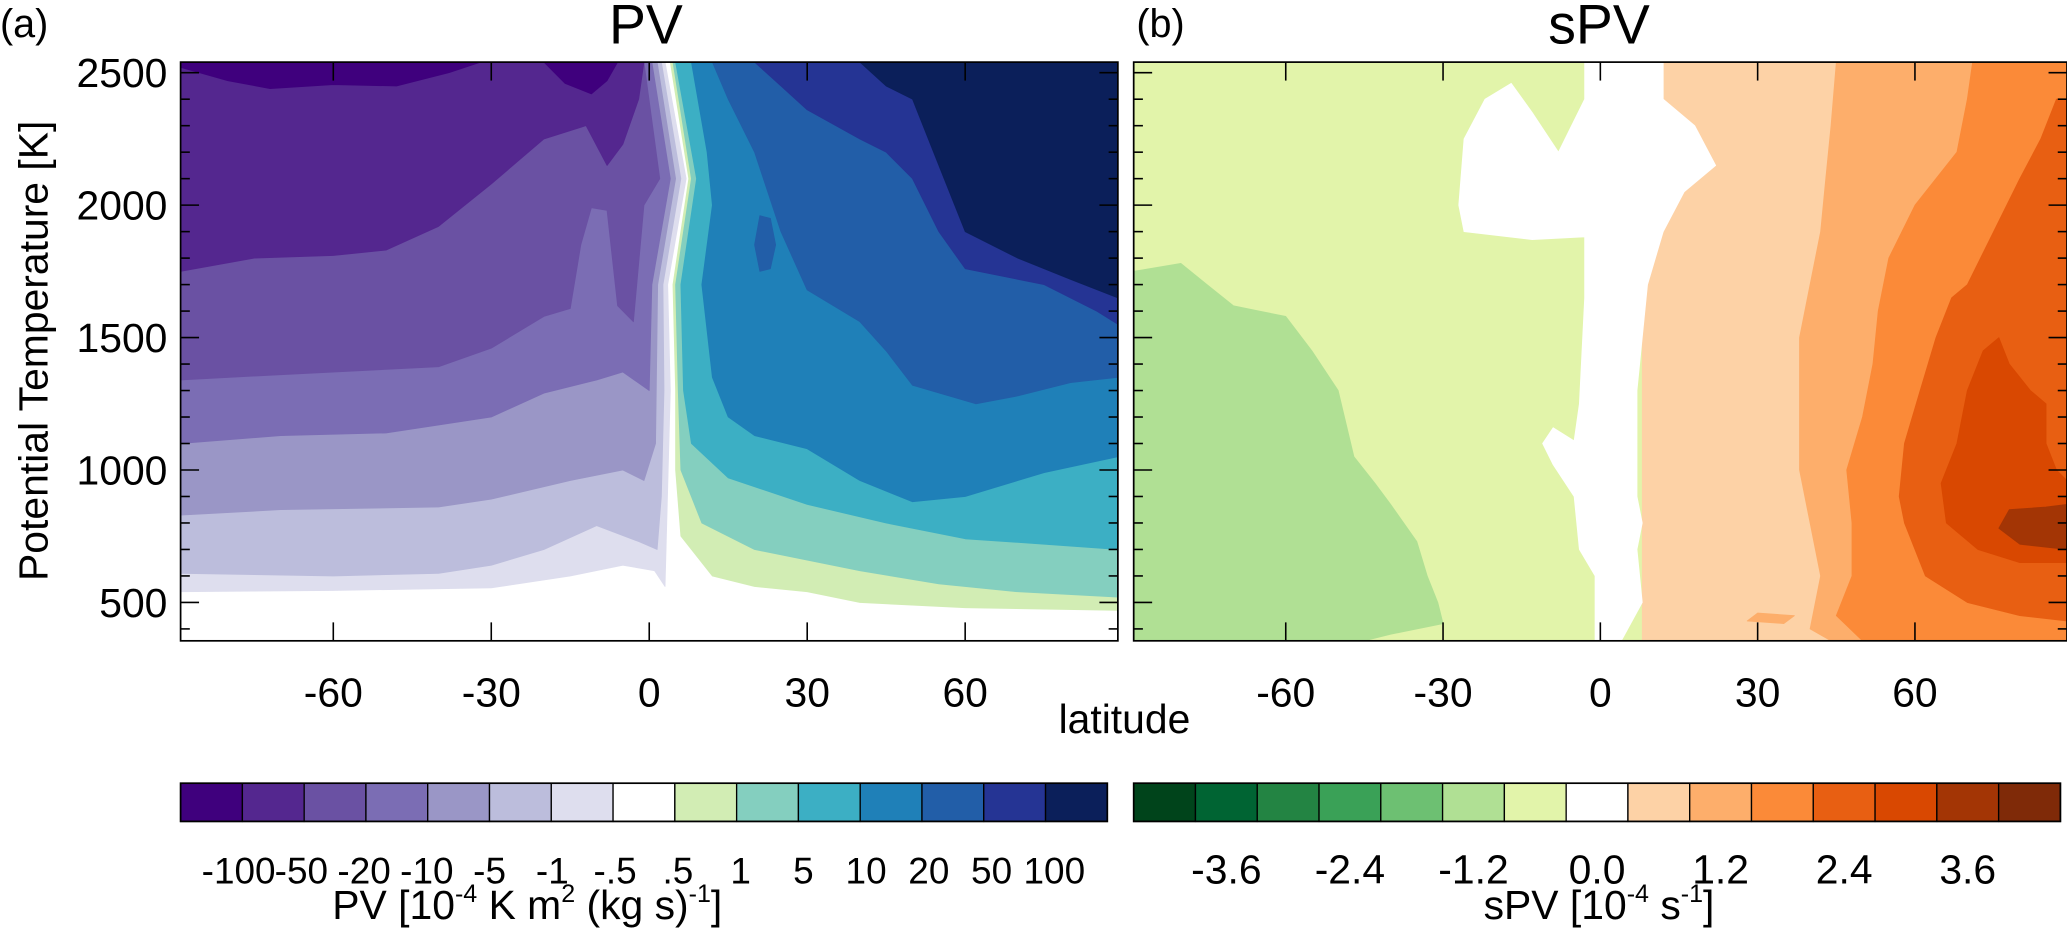 This screenshot has height=931, width=2067. I want to click on colorbar-tick-label: -100, so click(239, 870).